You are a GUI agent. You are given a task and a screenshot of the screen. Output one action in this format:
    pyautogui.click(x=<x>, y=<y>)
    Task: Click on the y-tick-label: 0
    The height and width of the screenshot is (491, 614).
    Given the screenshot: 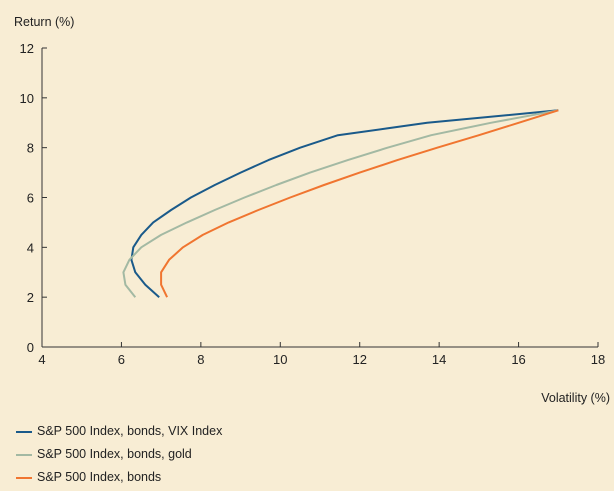 What is the action you would take?
    pyautogui.click(x=30, y=347)
    